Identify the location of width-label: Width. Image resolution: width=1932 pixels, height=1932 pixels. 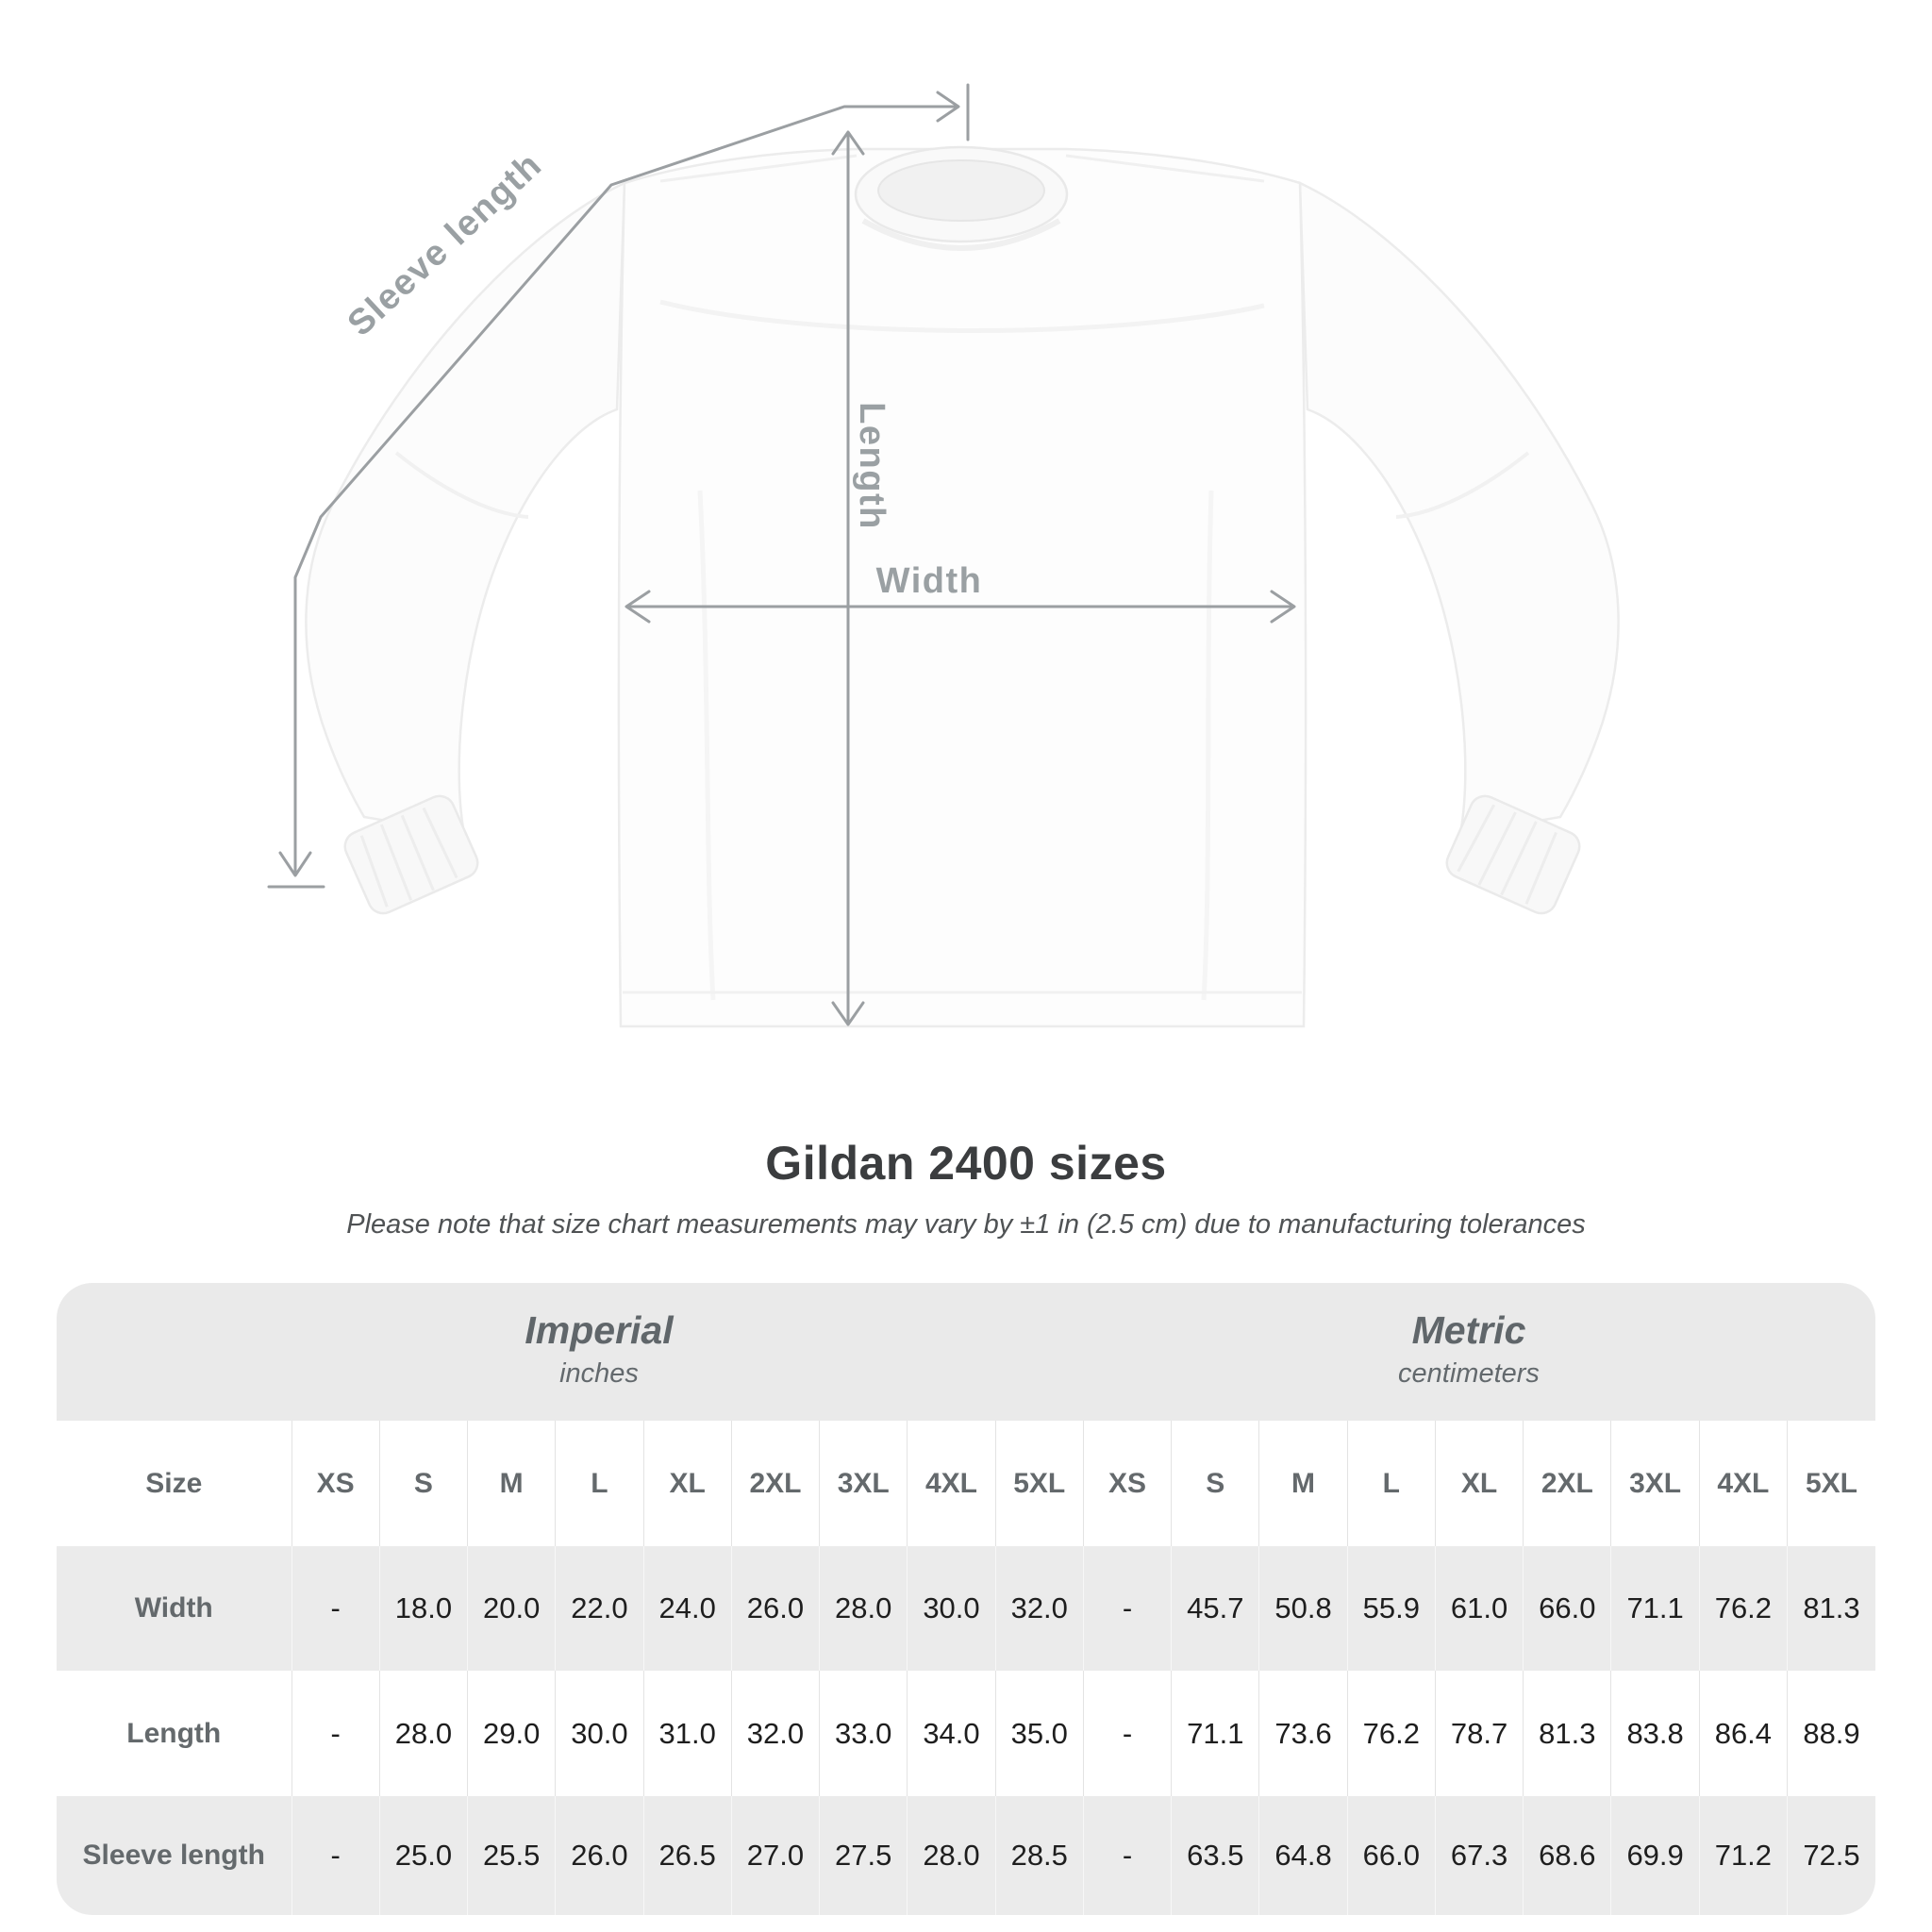
(930, 581).